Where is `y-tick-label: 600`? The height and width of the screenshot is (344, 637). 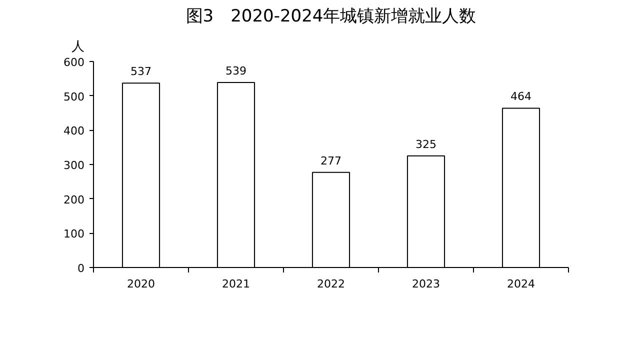 y-tick-label: 600 is located at coordinates (74, 62).